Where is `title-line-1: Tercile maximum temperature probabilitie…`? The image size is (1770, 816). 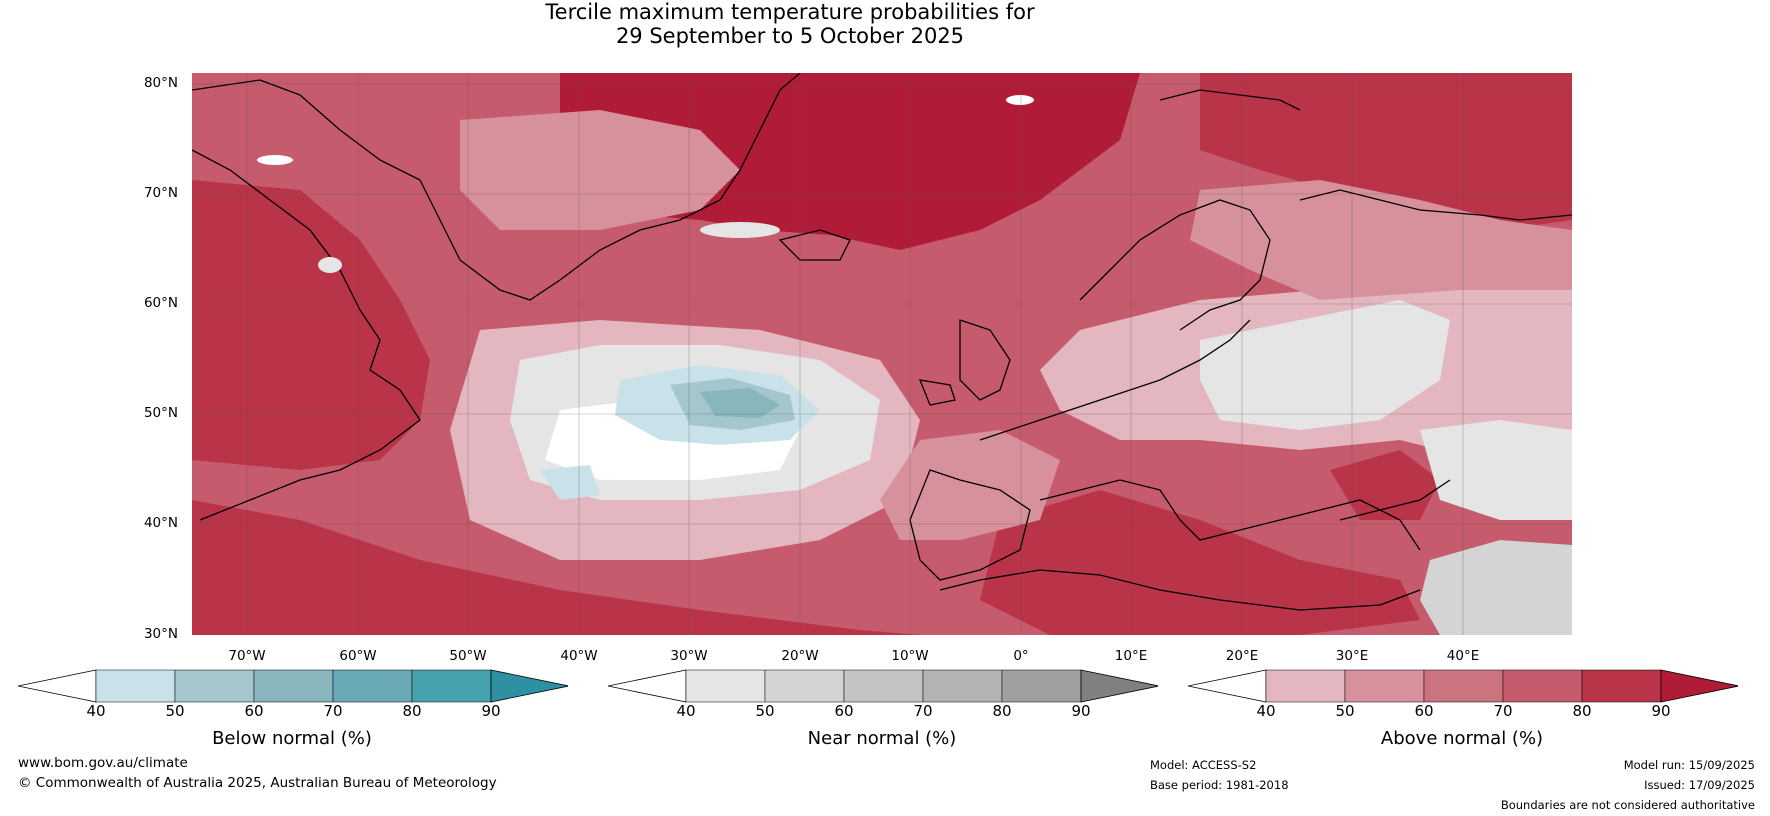
title-line-1: Tercile maximum temperature probabilitie… is located at coordinates (790, 12).